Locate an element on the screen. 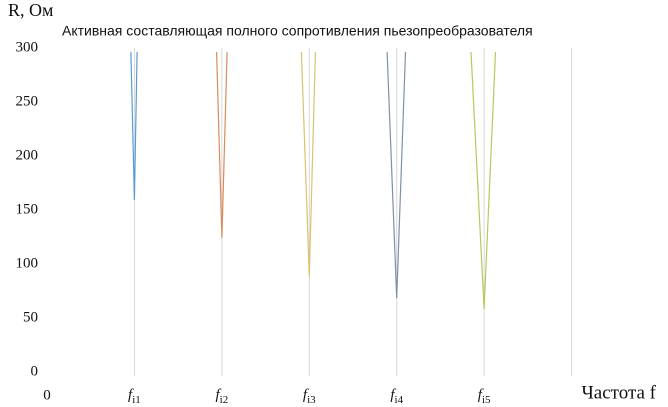 Image resolution: width=668 pixels, height=407 pixels. y-tick-label: 100 is located at coordinates (27, 263).